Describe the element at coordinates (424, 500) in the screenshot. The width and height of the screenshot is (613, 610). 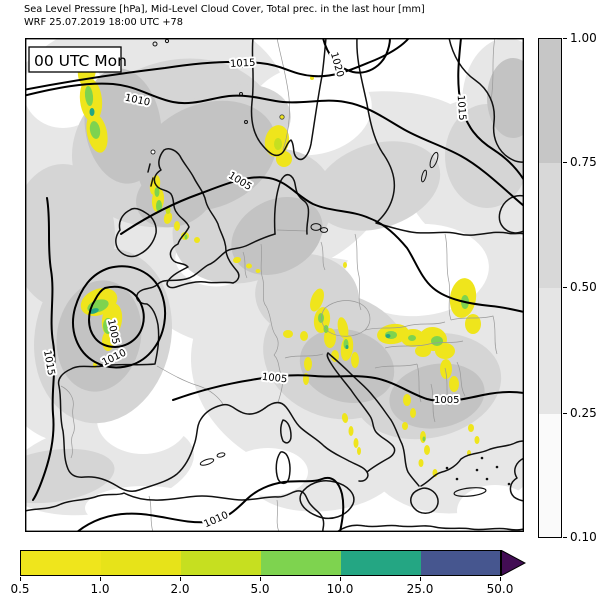
I see `coast-peloponnese` at that location.